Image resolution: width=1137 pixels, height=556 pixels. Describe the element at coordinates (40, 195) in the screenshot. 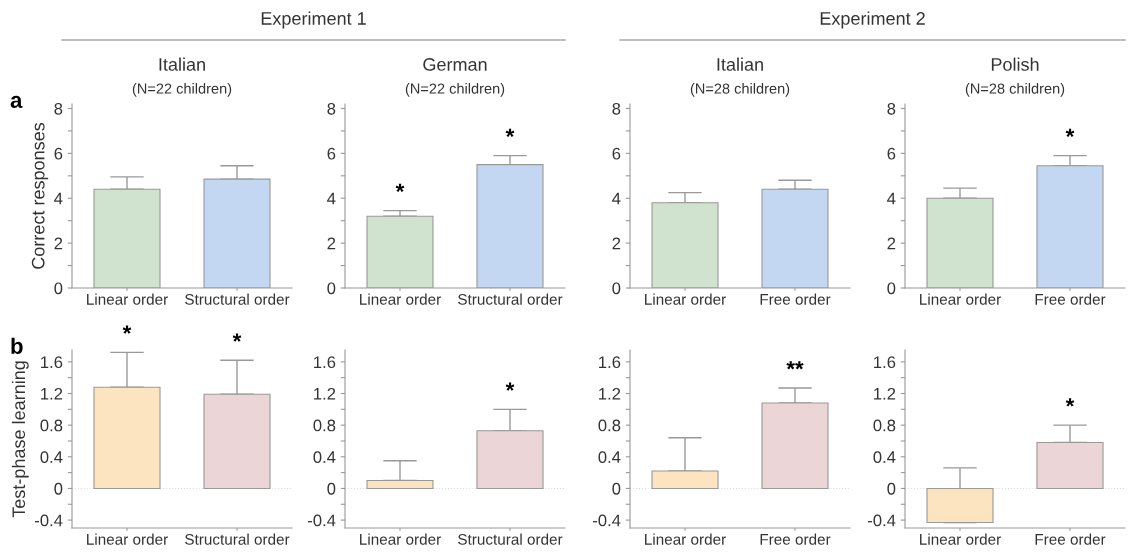

I see `y-axis-title: Correct responses` at that location.